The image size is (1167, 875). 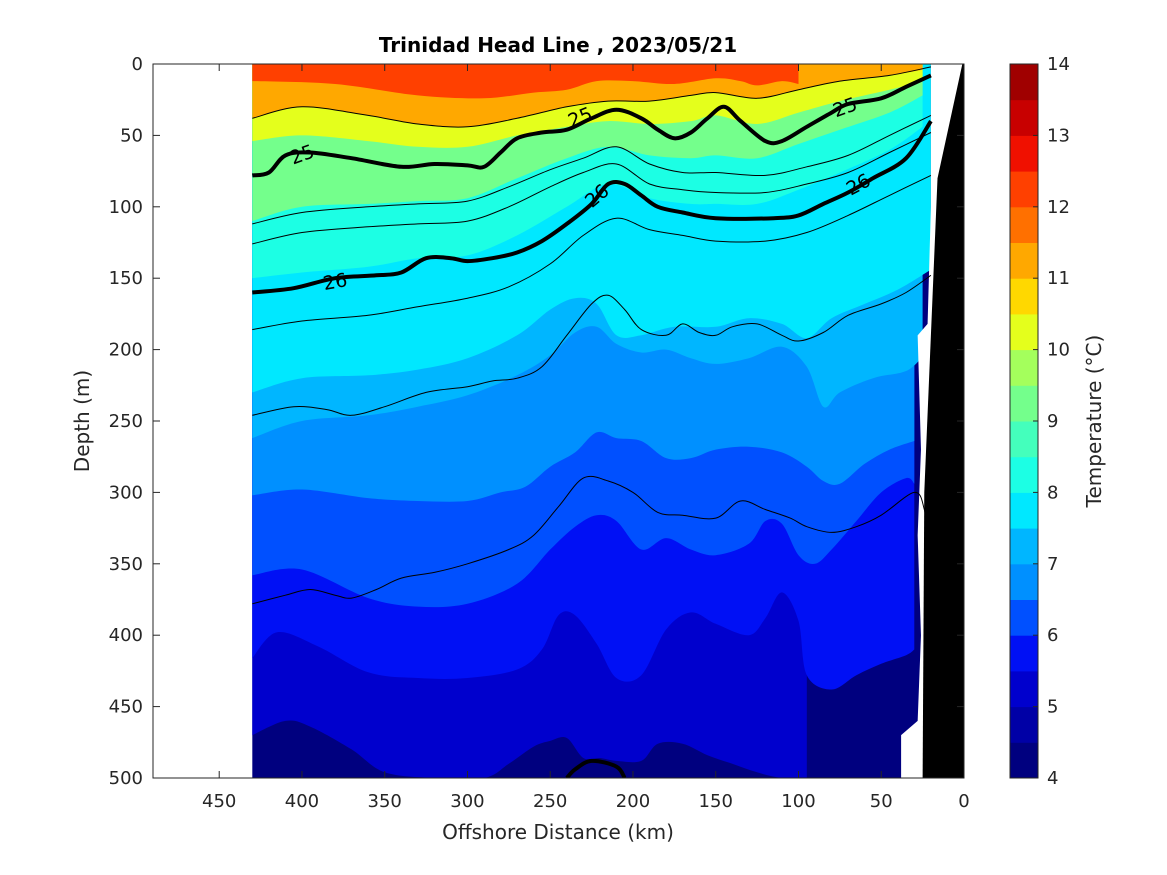 I want to click on x-tick-label: 50, so click(x=881, y=801).